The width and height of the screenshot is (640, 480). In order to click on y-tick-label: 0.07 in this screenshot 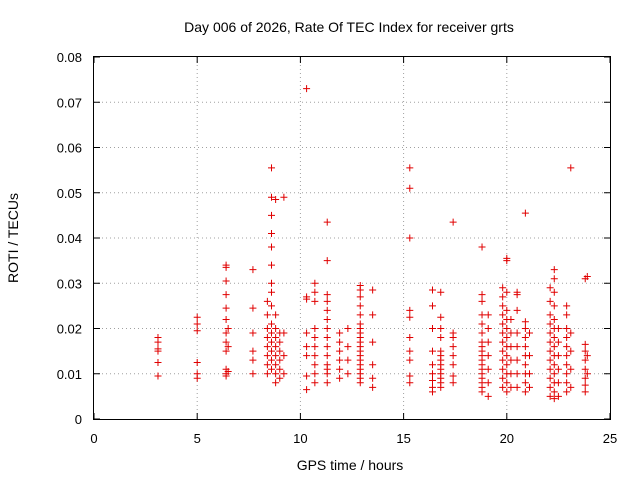, I will do `click(69, 102)`.